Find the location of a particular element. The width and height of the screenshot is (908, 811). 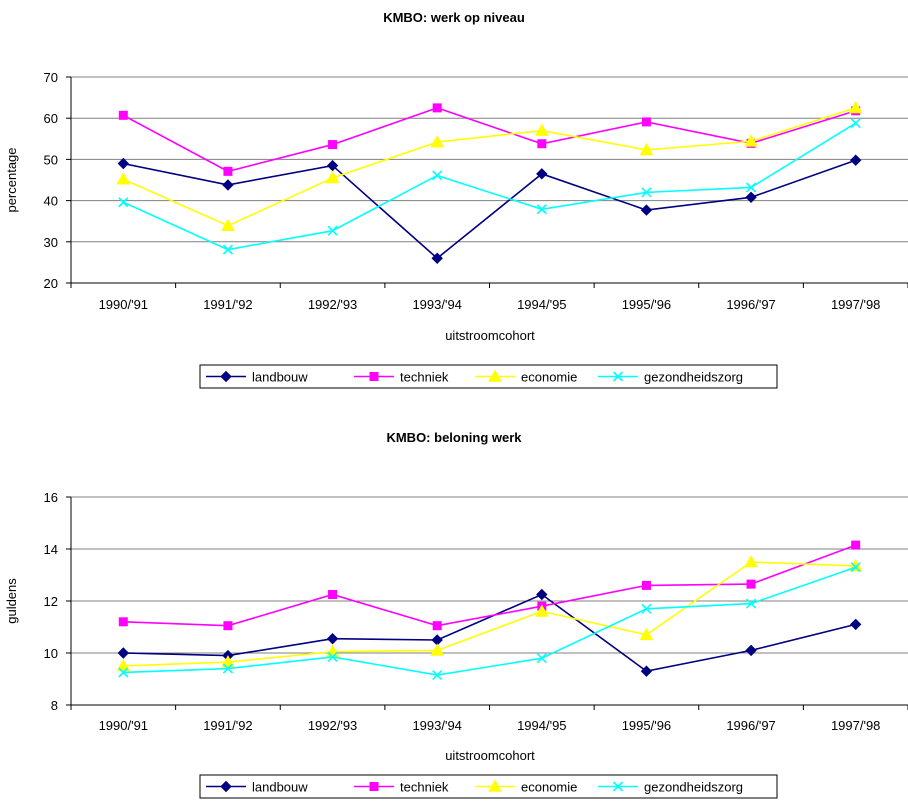

beloning-series-techniek is located at coordinates (489, 585).